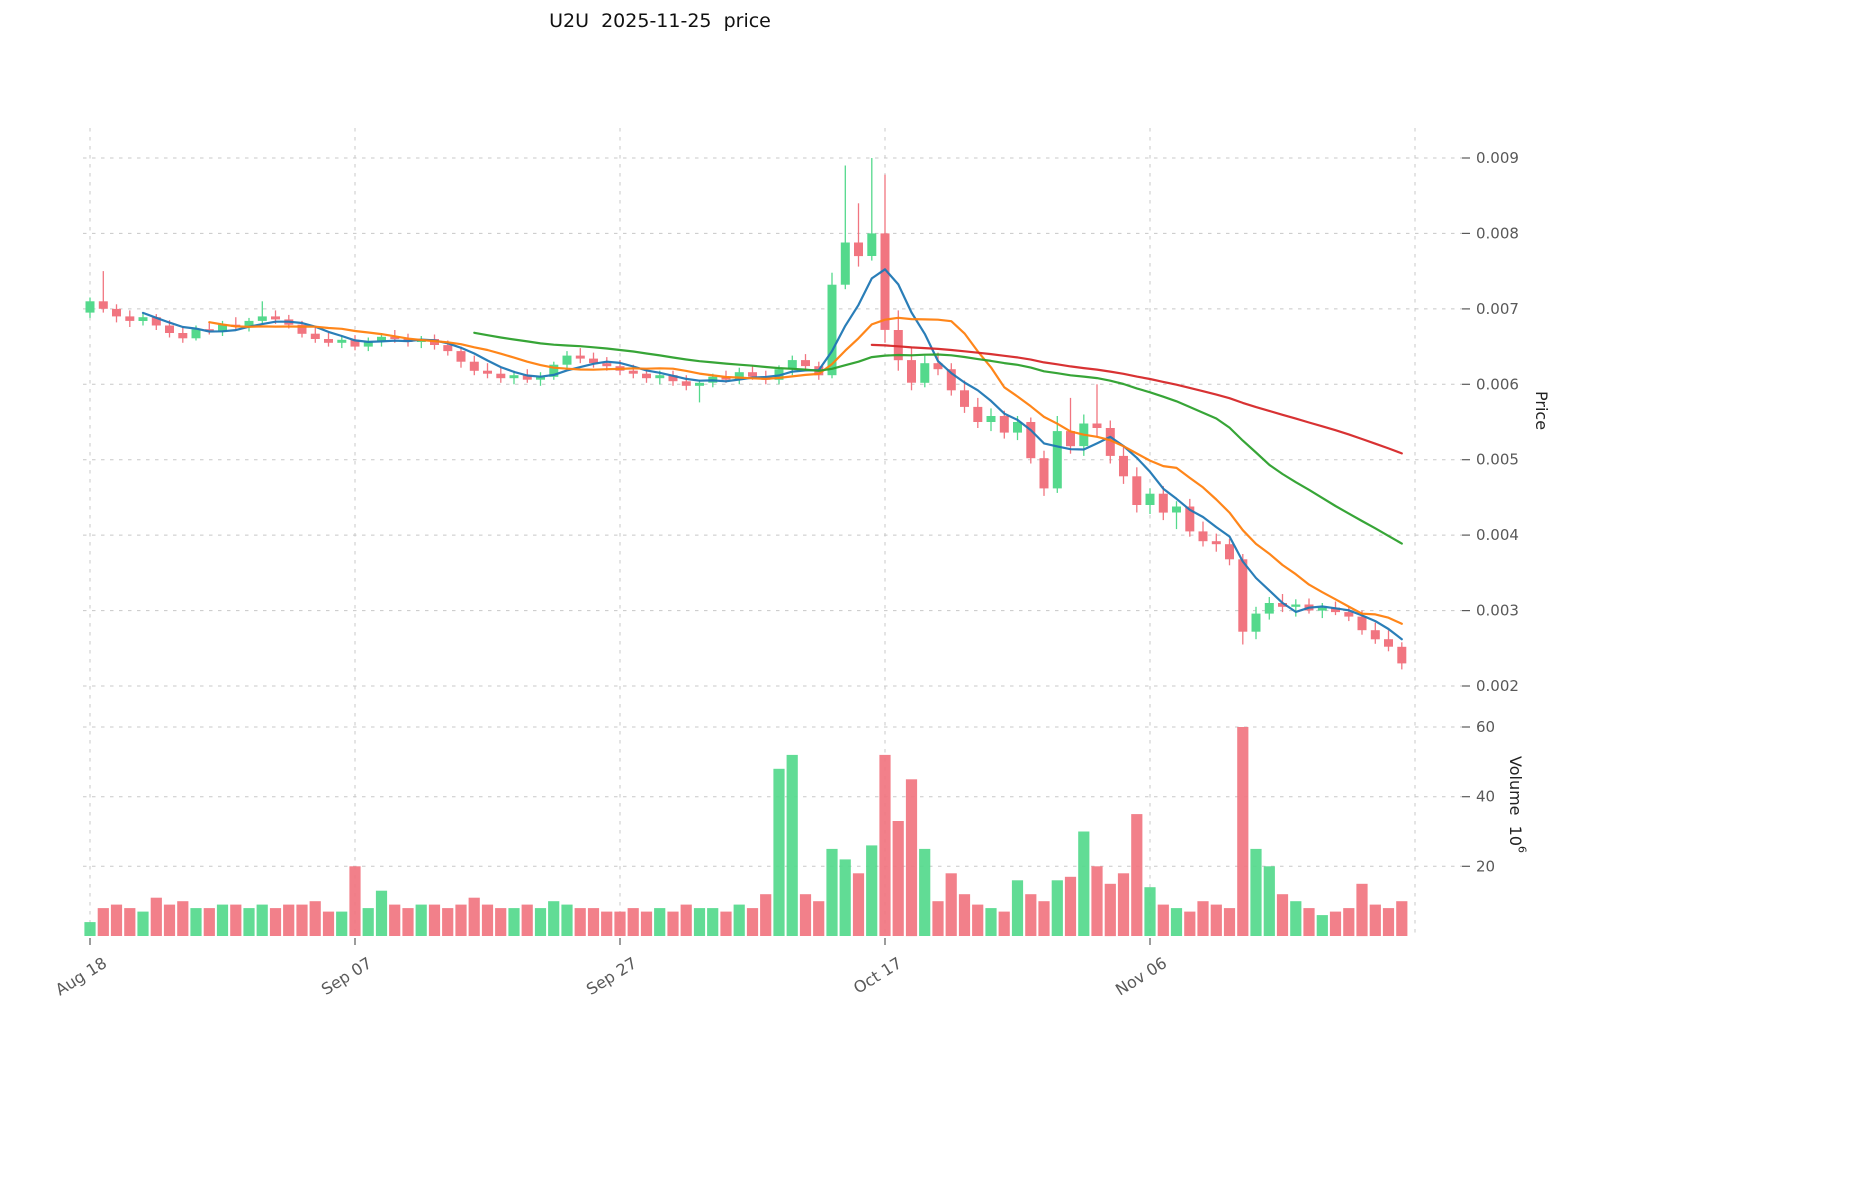  Describe the element at coordinates (1485, 866) in the screenshot. I see `svg-text: 20` at that location.